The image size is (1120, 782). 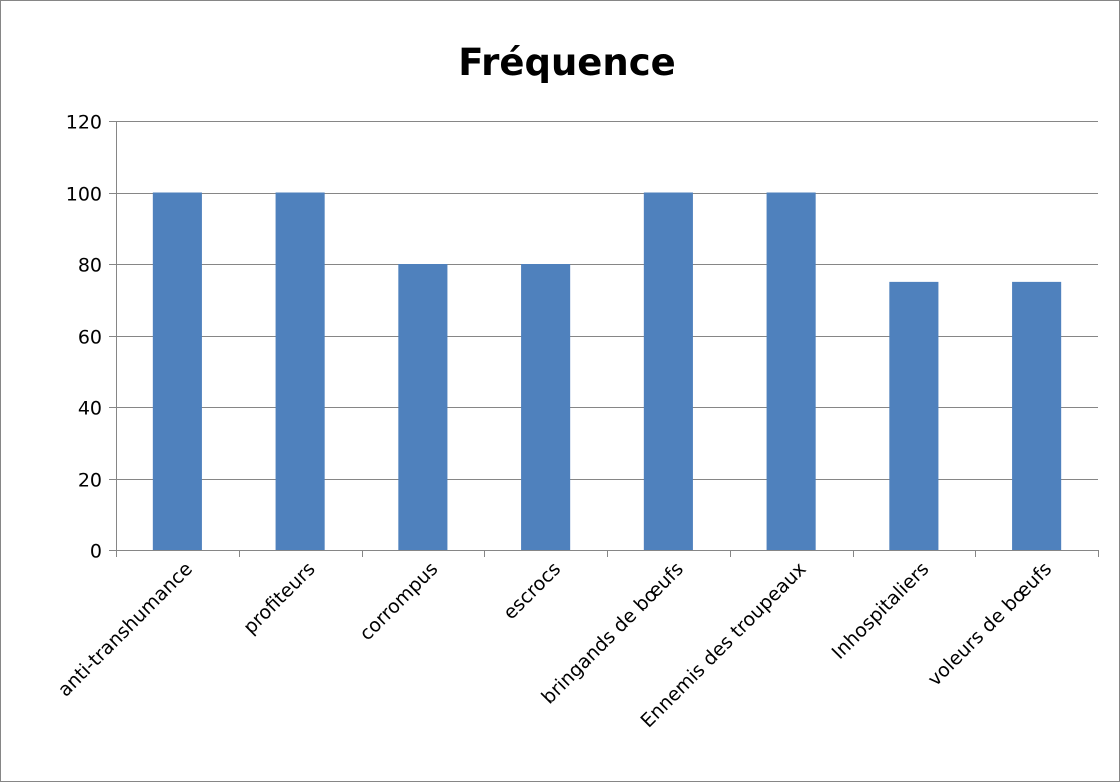 I want to click on y-tick-labels: 0 20 40 60 80 100 120, so click(x=84, y=337).